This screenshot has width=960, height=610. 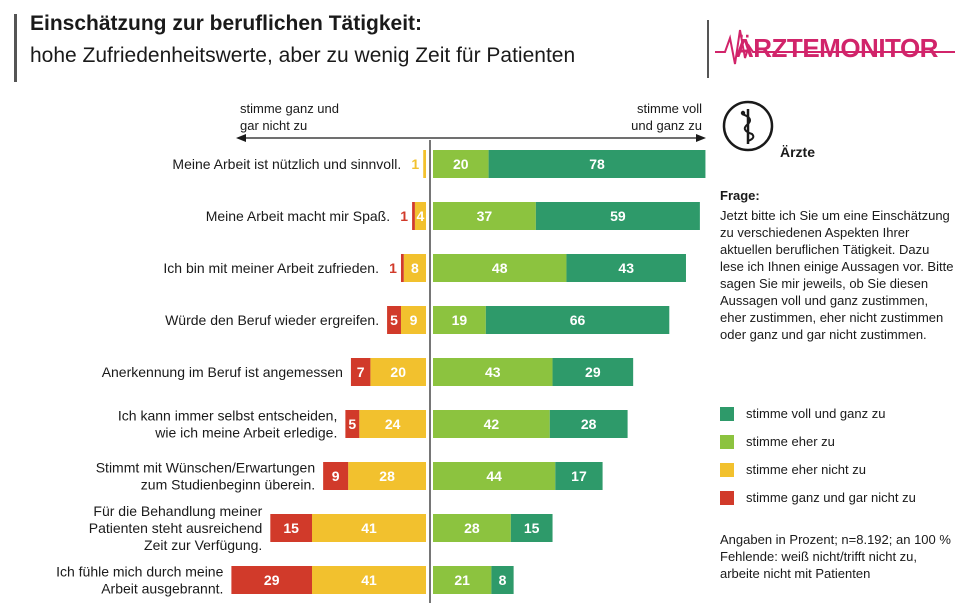 What do you see at coordinates (798, 152) in the screenshot?
I see `group-label: Ärzte` at bounding box center [798, 152].